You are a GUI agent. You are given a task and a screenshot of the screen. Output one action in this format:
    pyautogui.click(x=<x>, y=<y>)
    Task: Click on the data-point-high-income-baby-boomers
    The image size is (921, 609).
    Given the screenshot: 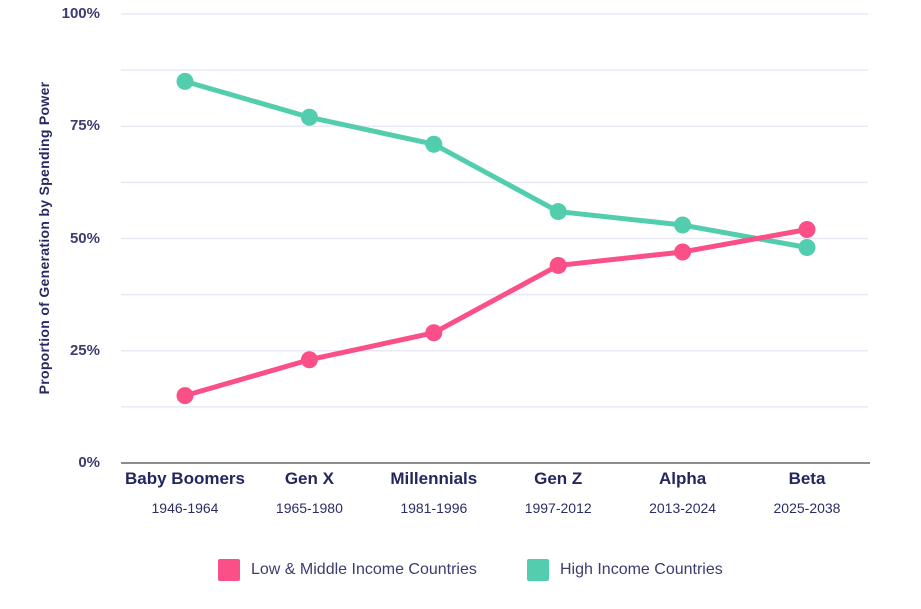 What is the action you would take?
    pyautogui.click(x=185, y=81)
    